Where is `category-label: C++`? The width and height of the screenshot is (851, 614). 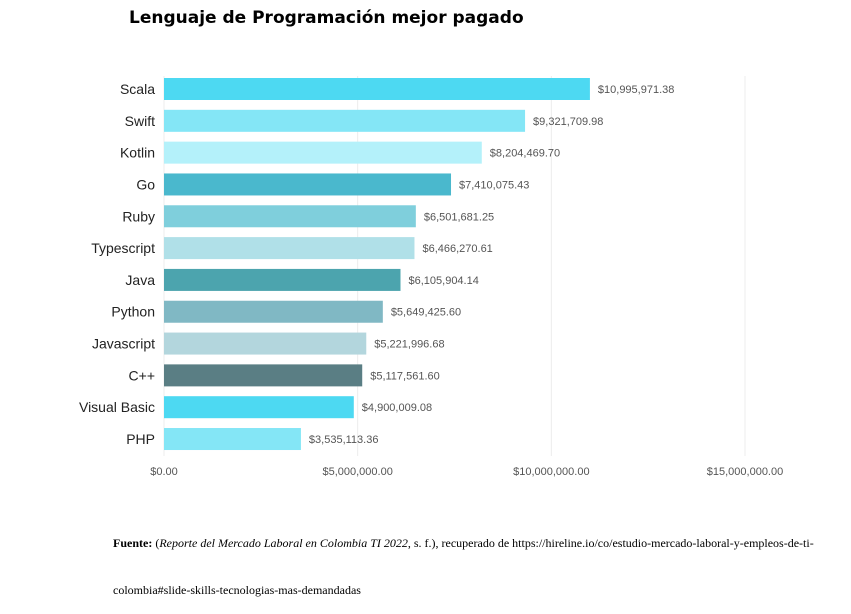 category-label: C++ is located at coordinates (142, 375).